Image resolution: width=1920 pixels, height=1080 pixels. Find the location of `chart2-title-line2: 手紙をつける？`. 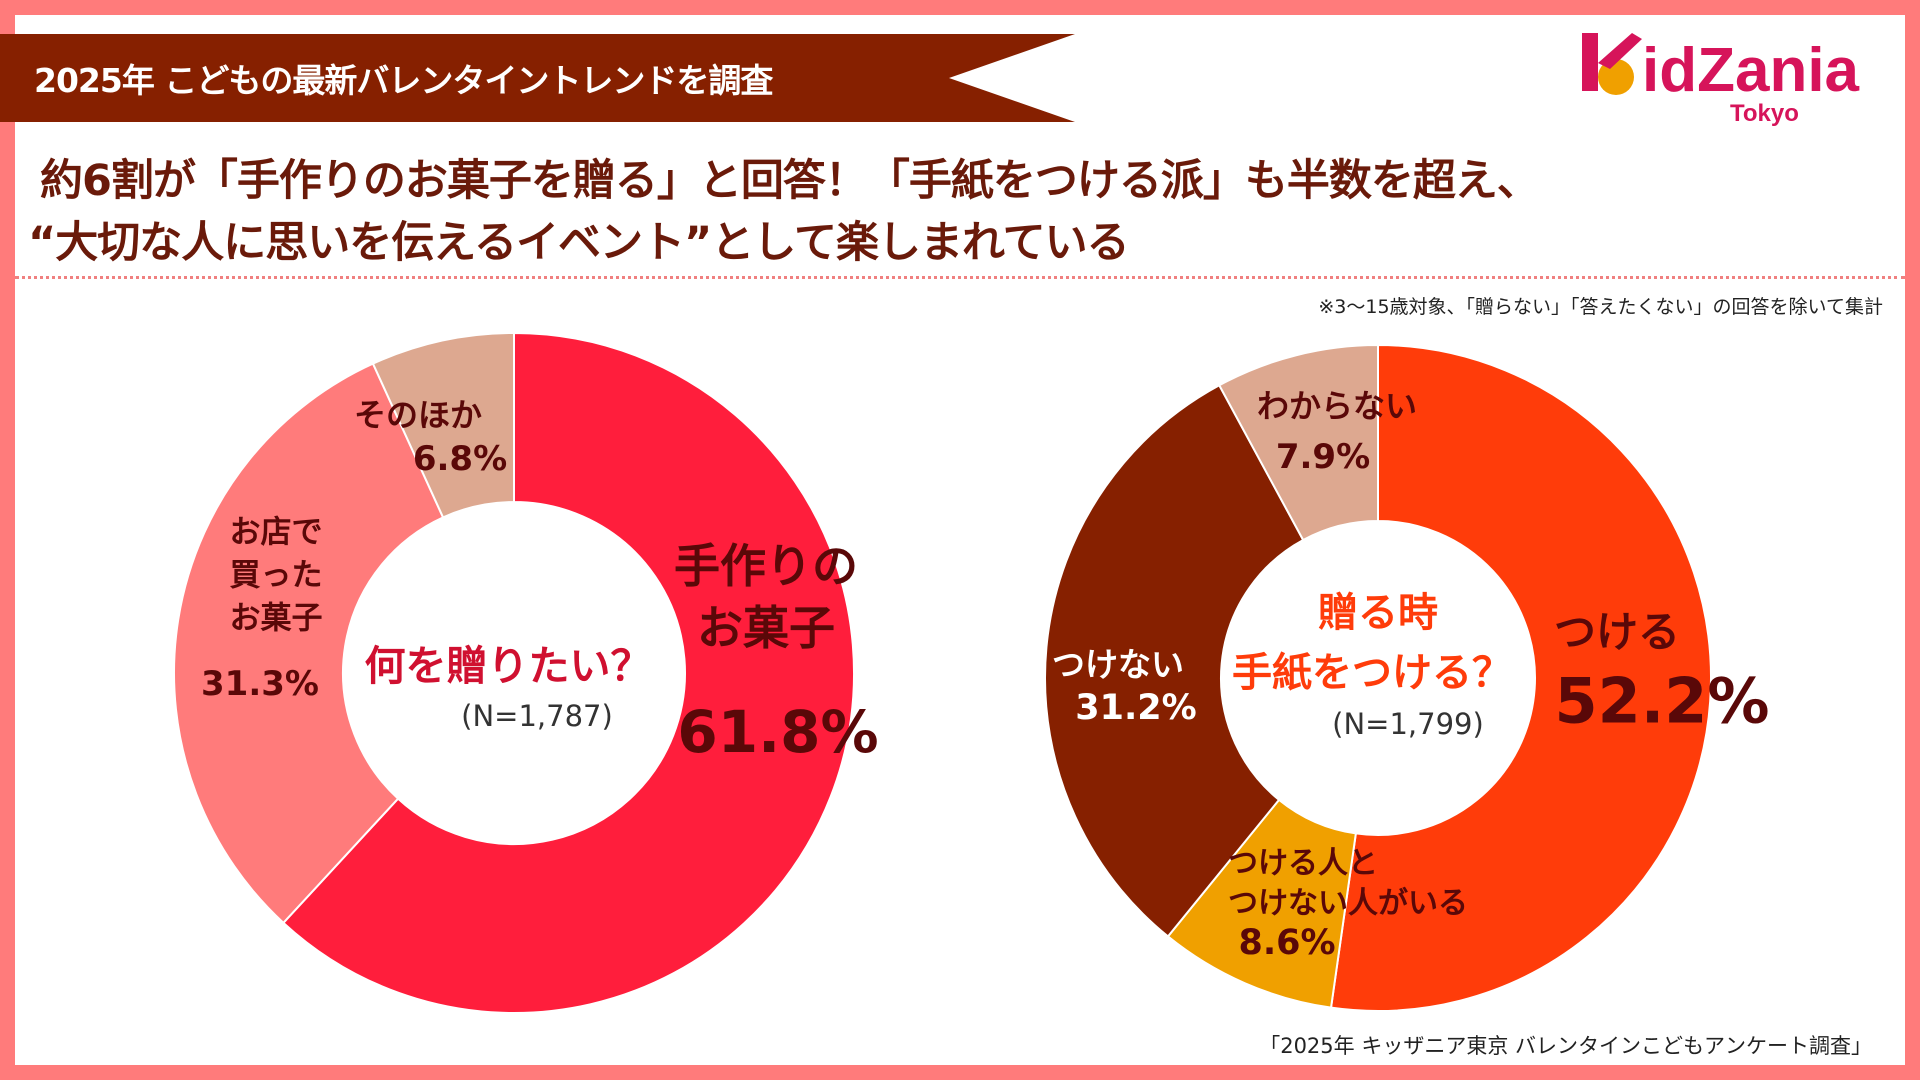

chart2-title-line2: 手紙をつける？ is located at coordinates (1372, 673).